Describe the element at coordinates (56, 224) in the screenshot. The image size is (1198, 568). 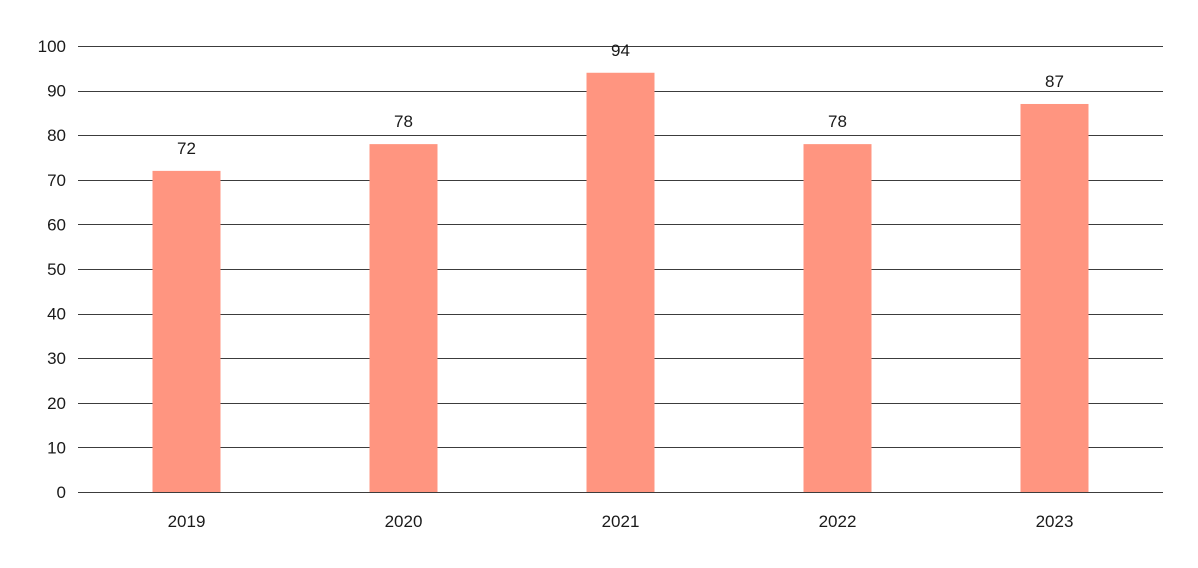
I see `y-tick-label: 60` at that location.